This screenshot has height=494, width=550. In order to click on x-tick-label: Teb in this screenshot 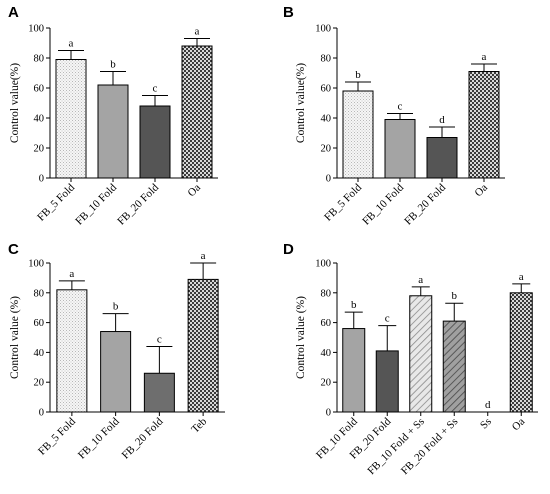, I will do `click(199, 425)`.